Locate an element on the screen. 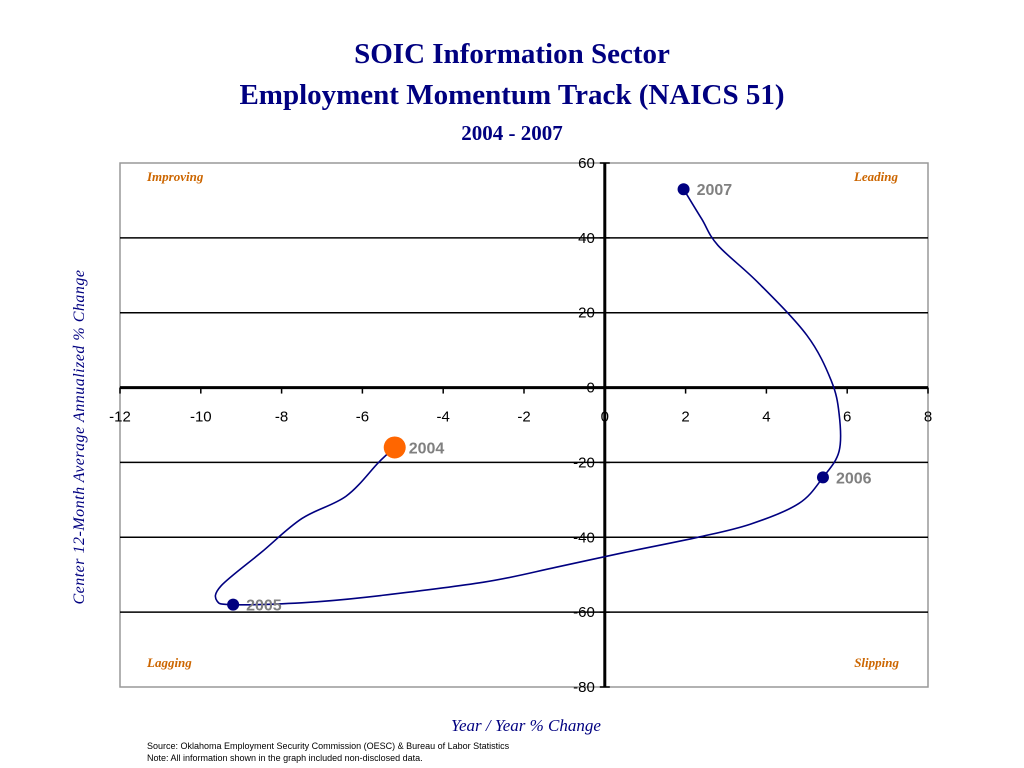 This screenshot has width=1024, height=768. x-axis-label: Year / Year % Change is located at coordinates (526, 725).